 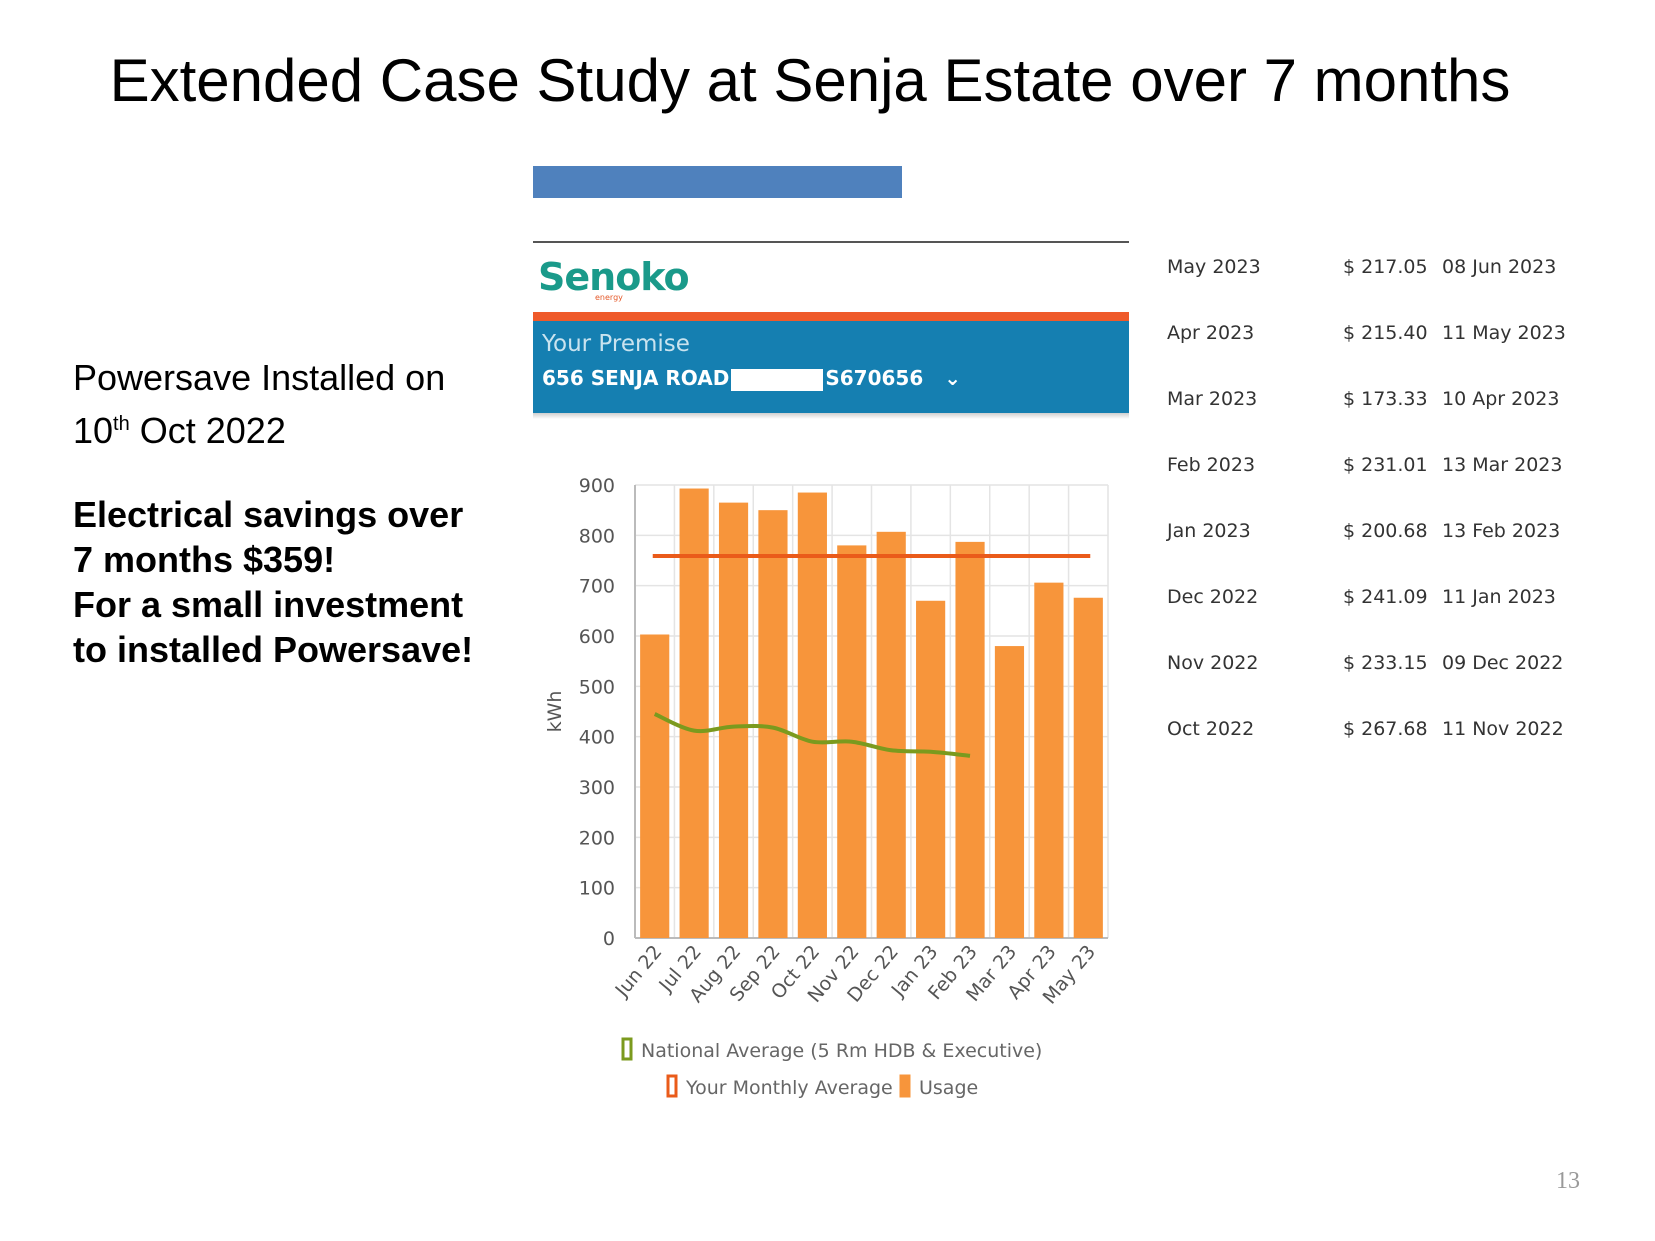 What do you see at coordinates (777, 379) in the screenshot?
I see `redaction-block` at bounding box center [777, 379].